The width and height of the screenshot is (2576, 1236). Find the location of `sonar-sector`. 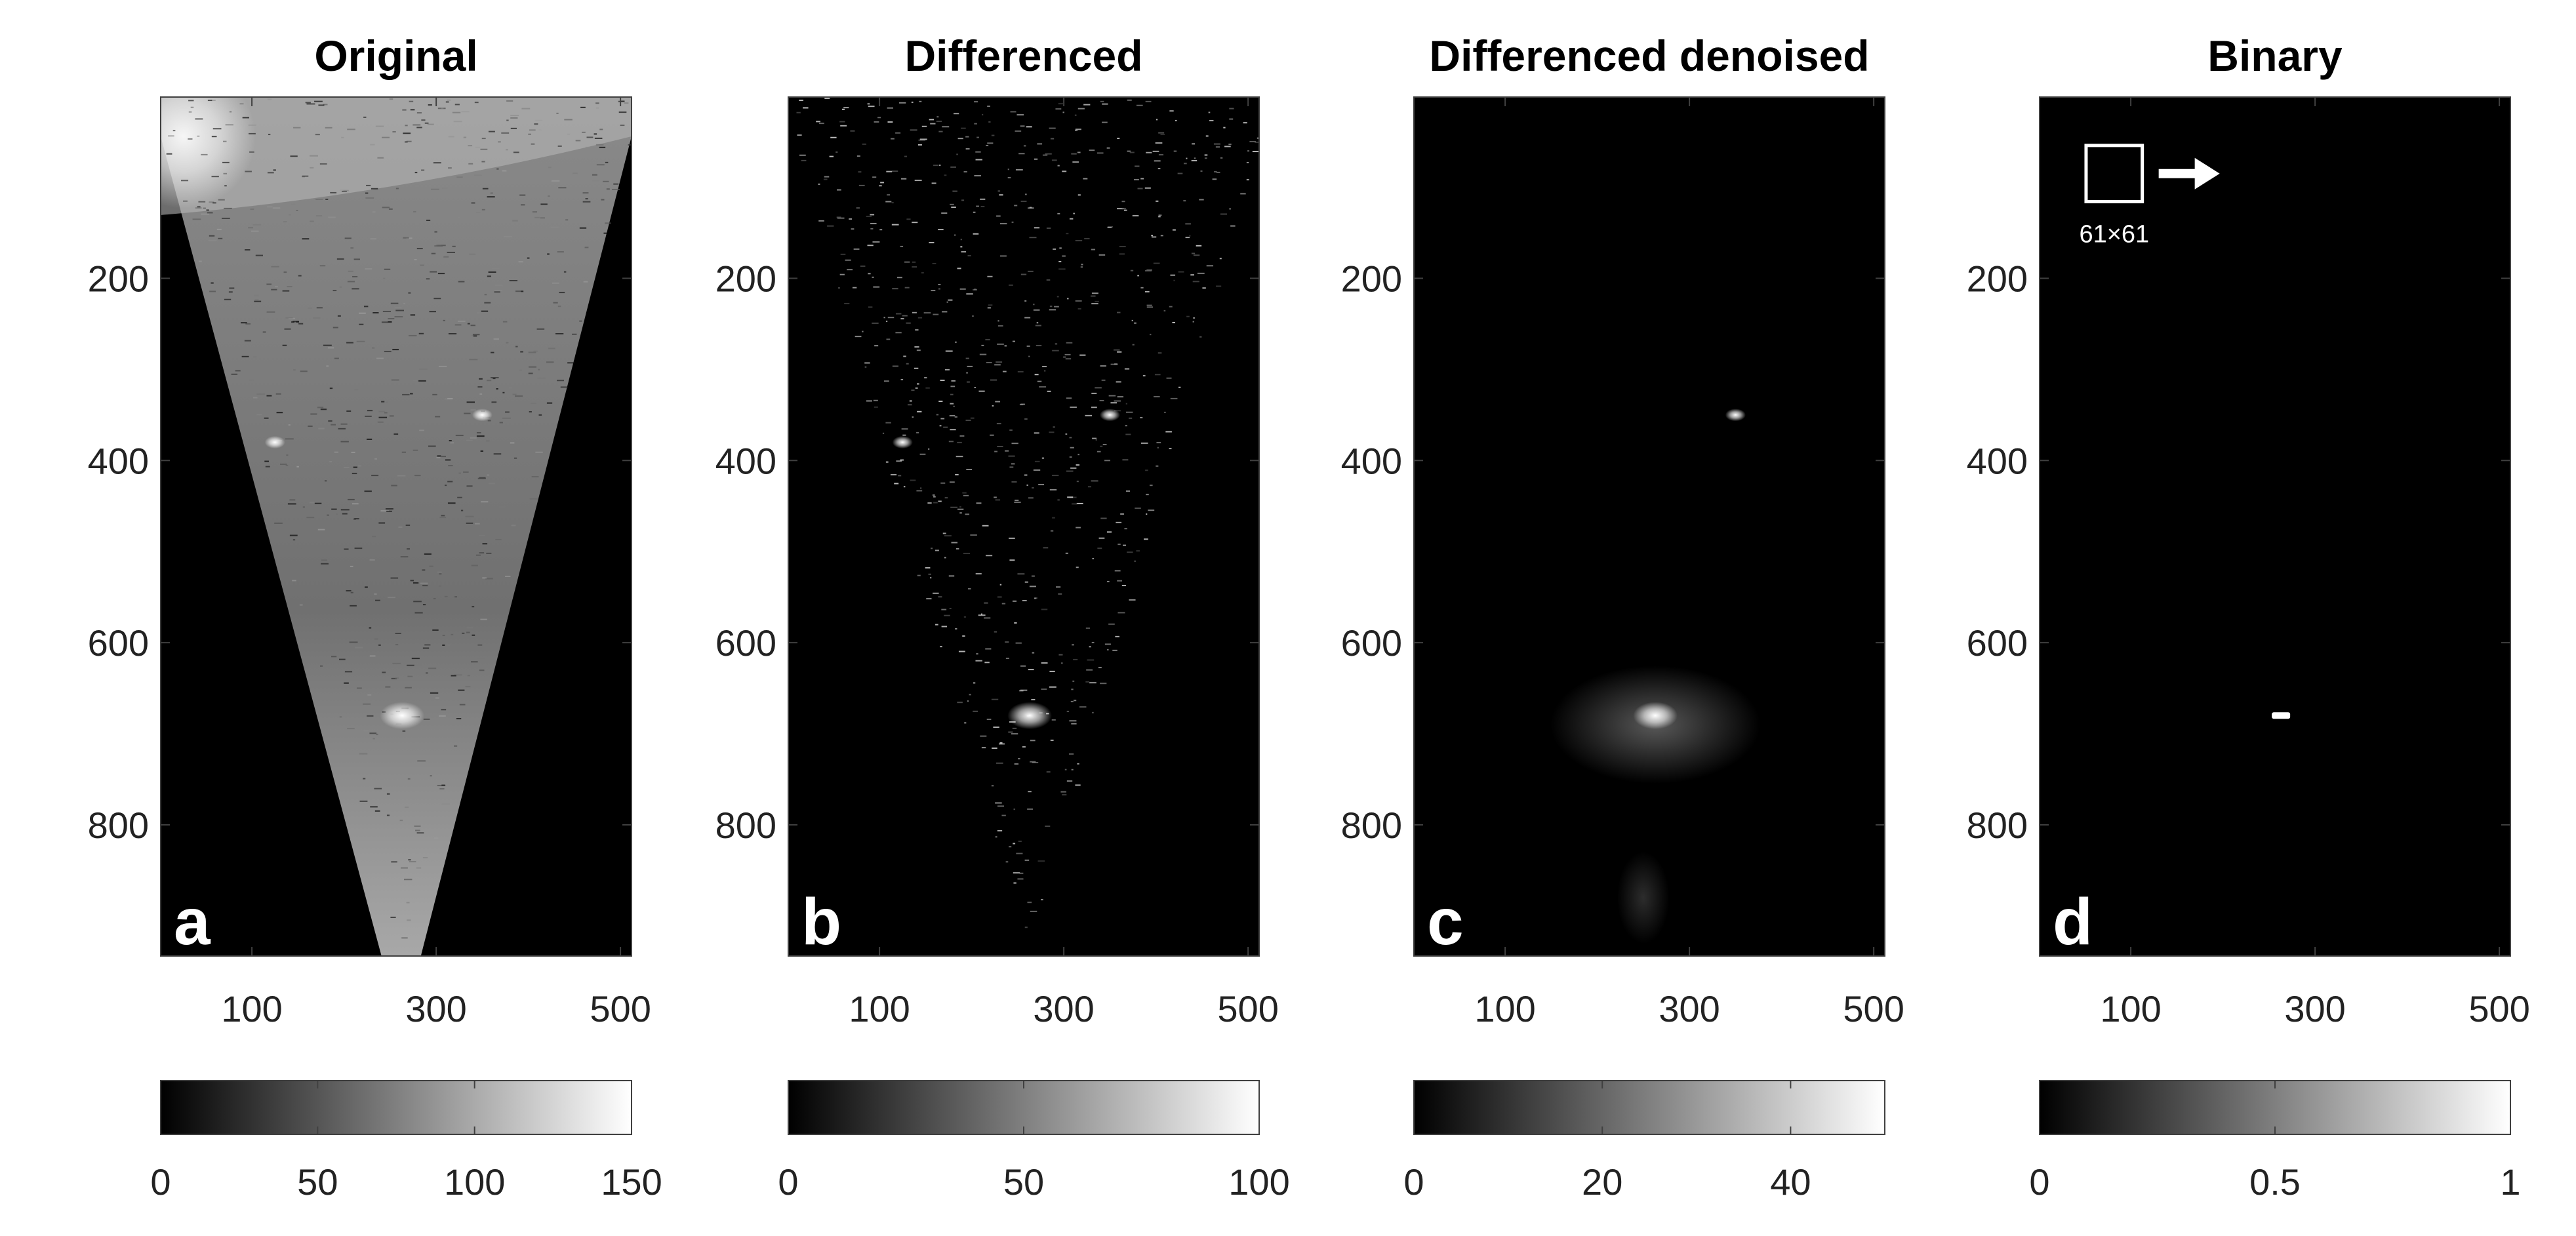

sonar-sector is located at coordinates (397, 526).